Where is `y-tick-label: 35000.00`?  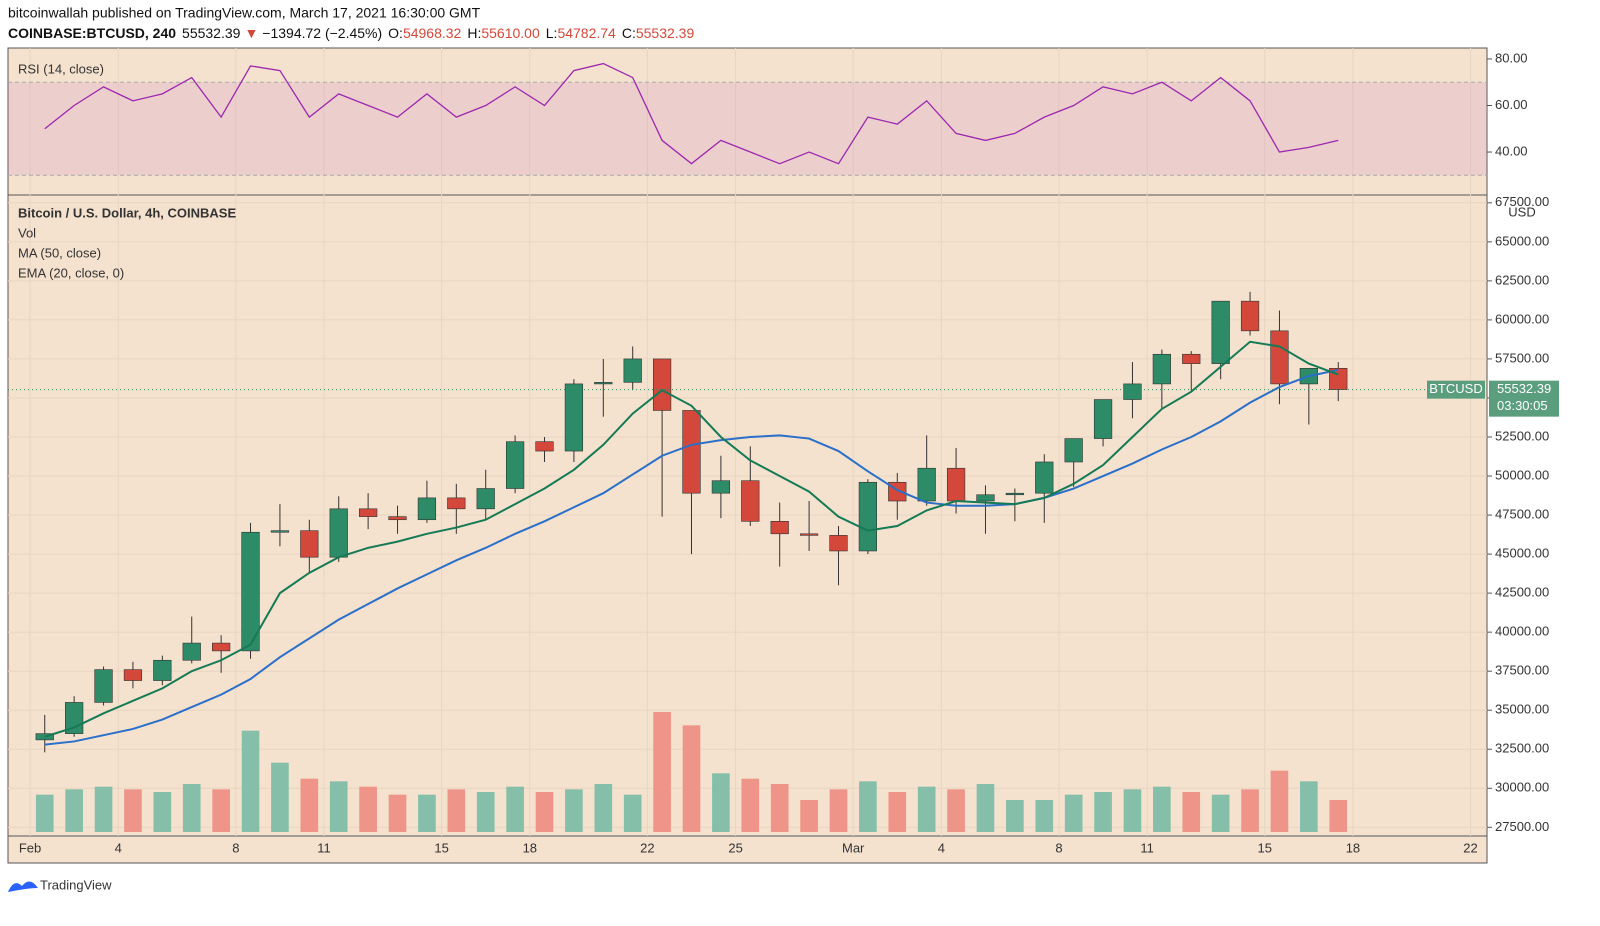 y-tick-label: 35000.00 is located at coordinates (1522, 709).